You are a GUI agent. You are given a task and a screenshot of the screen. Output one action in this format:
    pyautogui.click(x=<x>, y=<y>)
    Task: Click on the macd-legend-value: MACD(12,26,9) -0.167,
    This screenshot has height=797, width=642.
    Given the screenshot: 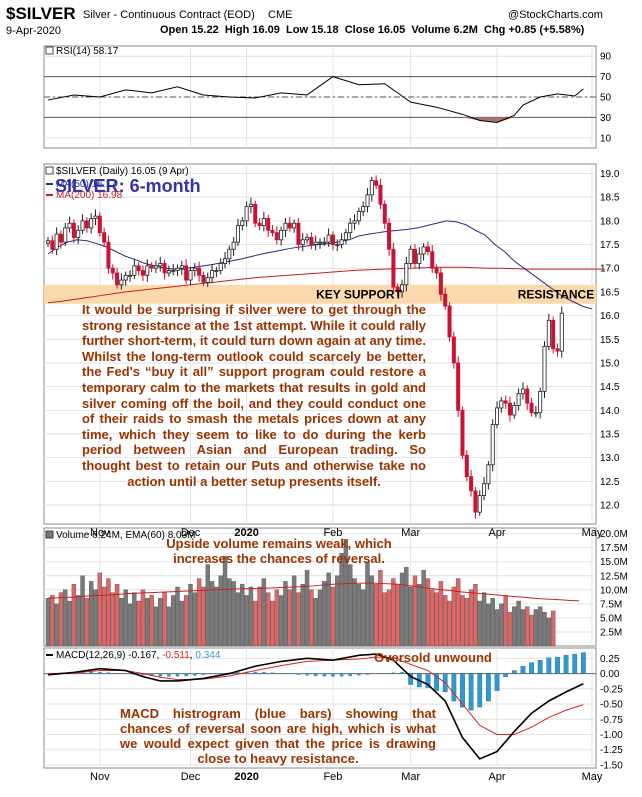 What is the action you would take?
    pyautogui.click(x=109, y=655)
    